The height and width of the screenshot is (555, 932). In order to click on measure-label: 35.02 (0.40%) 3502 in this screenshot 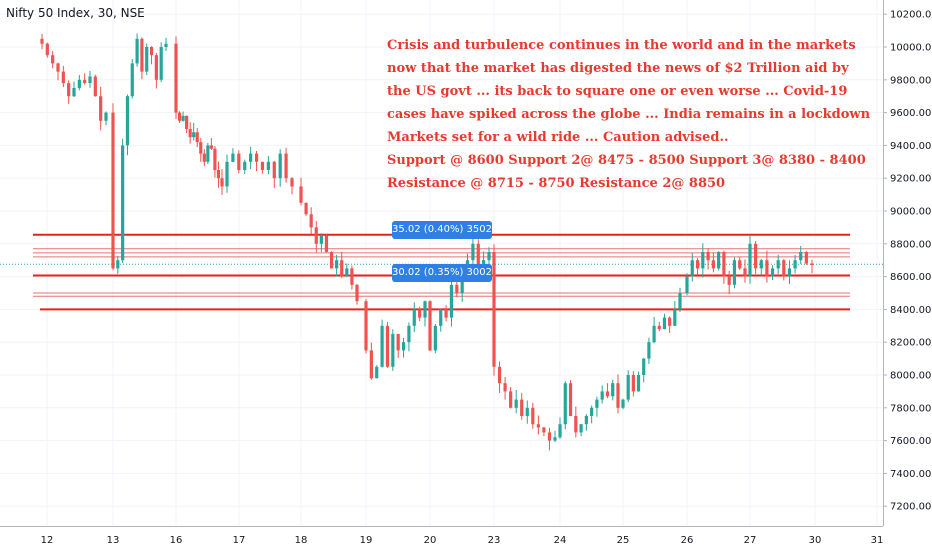, I will do `click(442, 230)`.